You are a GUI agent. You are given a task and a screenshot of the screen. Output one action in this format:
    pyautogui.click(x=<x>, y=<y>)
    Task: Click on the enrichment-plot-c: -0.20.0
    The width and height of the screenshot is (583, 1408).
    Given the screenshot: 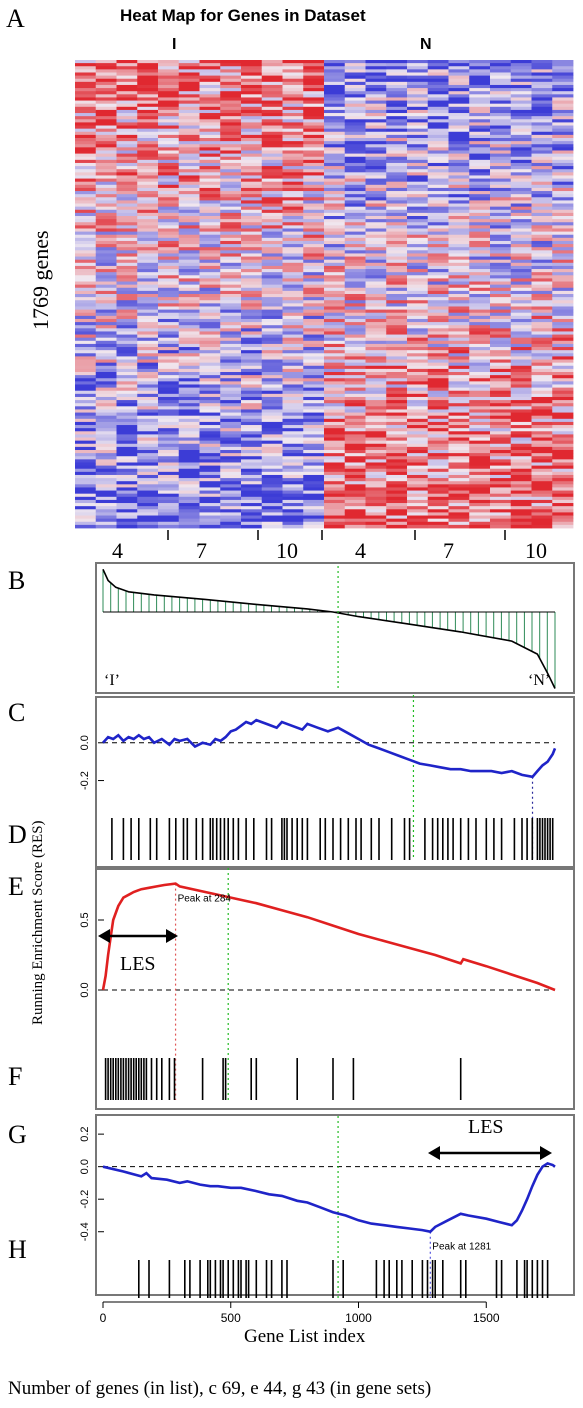 What is the action you would take?
    pyautogui.click(x=318, y=777)
    